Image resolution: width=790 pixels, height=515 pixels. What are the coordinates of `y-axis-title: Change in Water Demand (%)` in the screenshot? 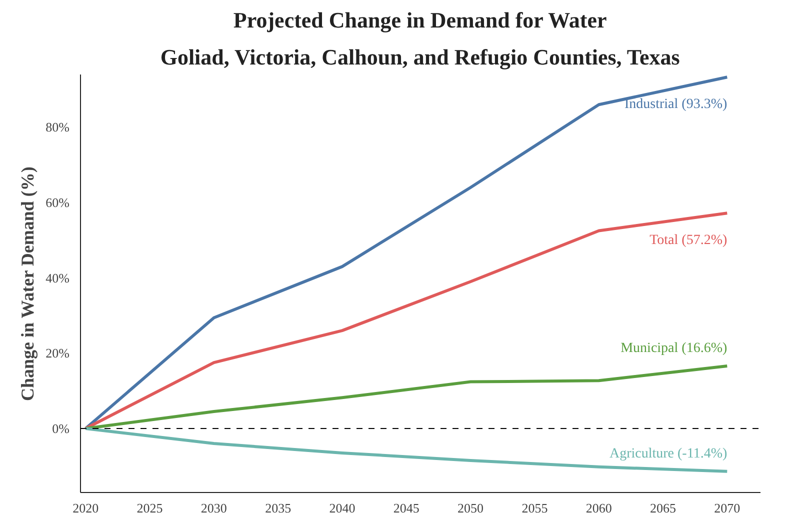 It's located at (28, 283).